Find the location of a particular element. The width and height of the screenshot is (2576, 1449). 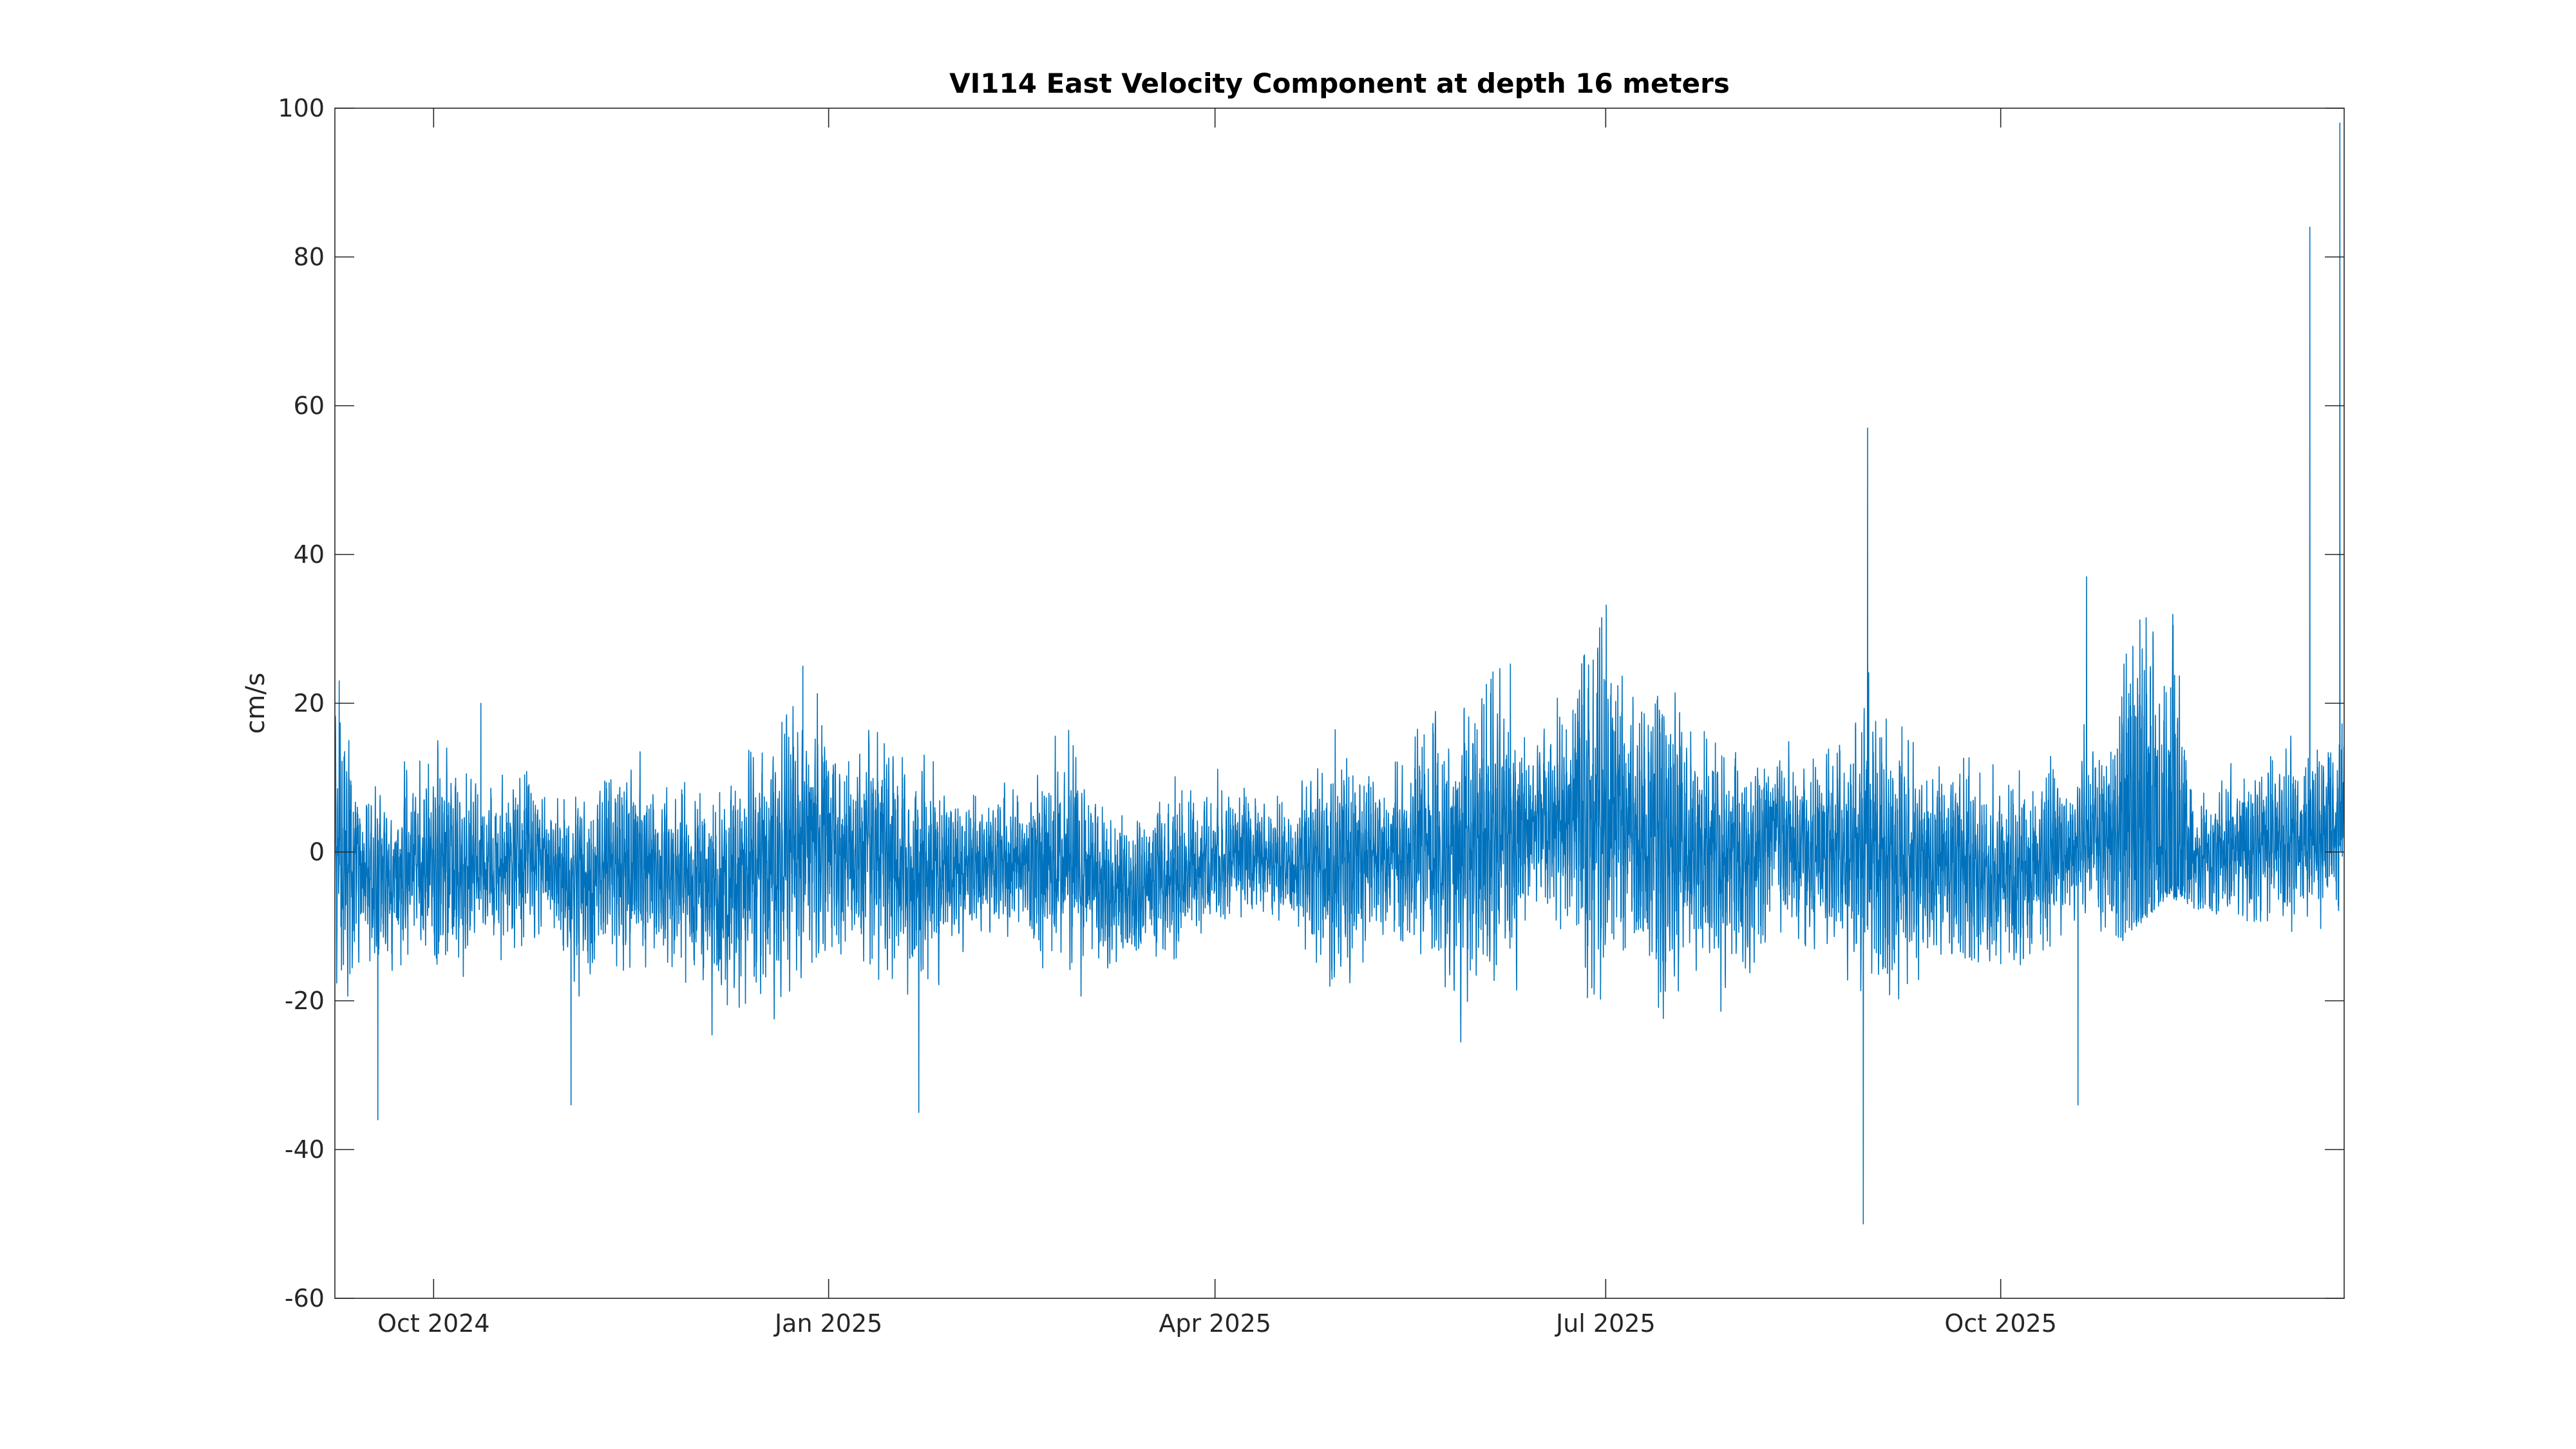

x-tick-label: Jan 2025 is located at coordinates (827, 1323).